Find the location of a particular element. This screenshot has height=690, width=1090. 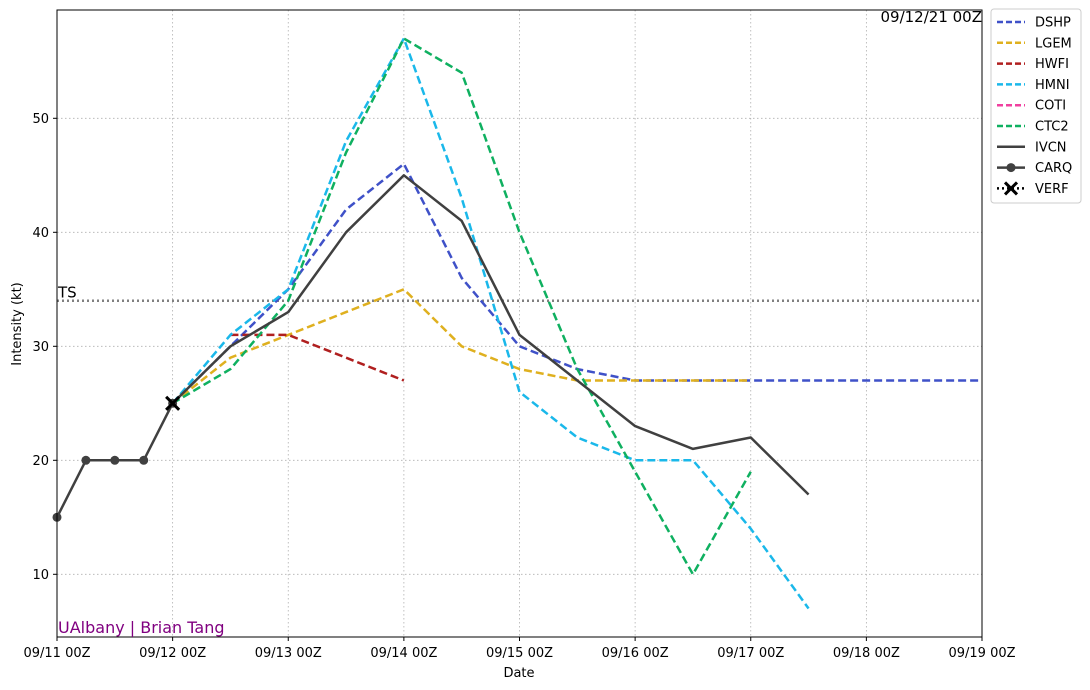

legend-box is located at coordinates (1036, 106).